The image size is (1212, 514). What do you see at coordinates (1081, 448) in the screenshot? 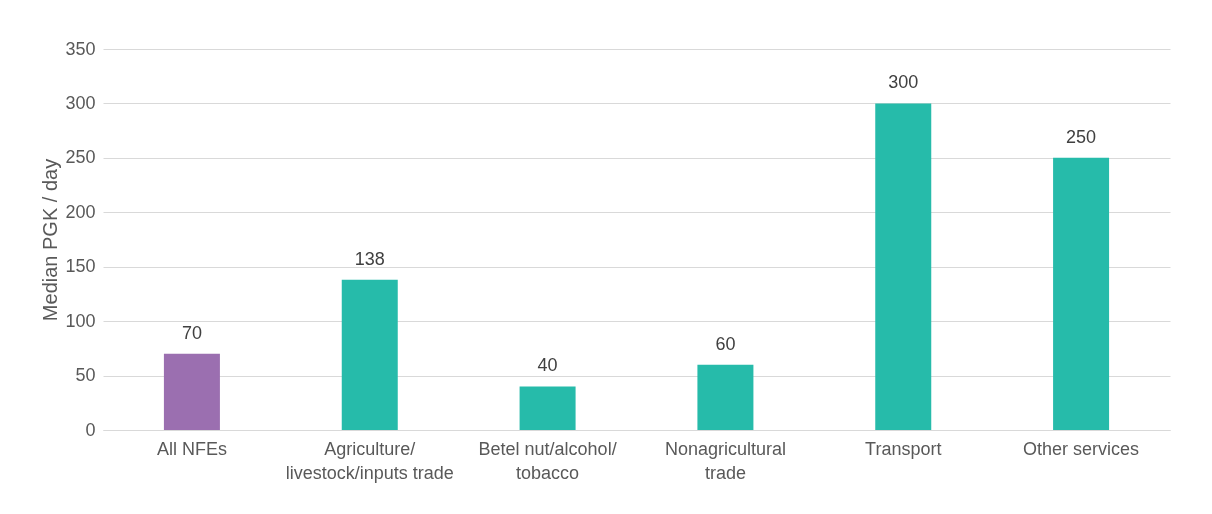
I see `x-tick-label: Other services` at bounding box center [1081, 448].